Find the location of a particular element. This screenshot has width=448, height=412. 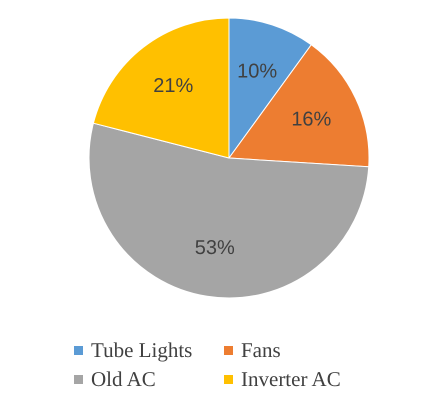

legend-label: Fans is located at coordinates (261, 350).